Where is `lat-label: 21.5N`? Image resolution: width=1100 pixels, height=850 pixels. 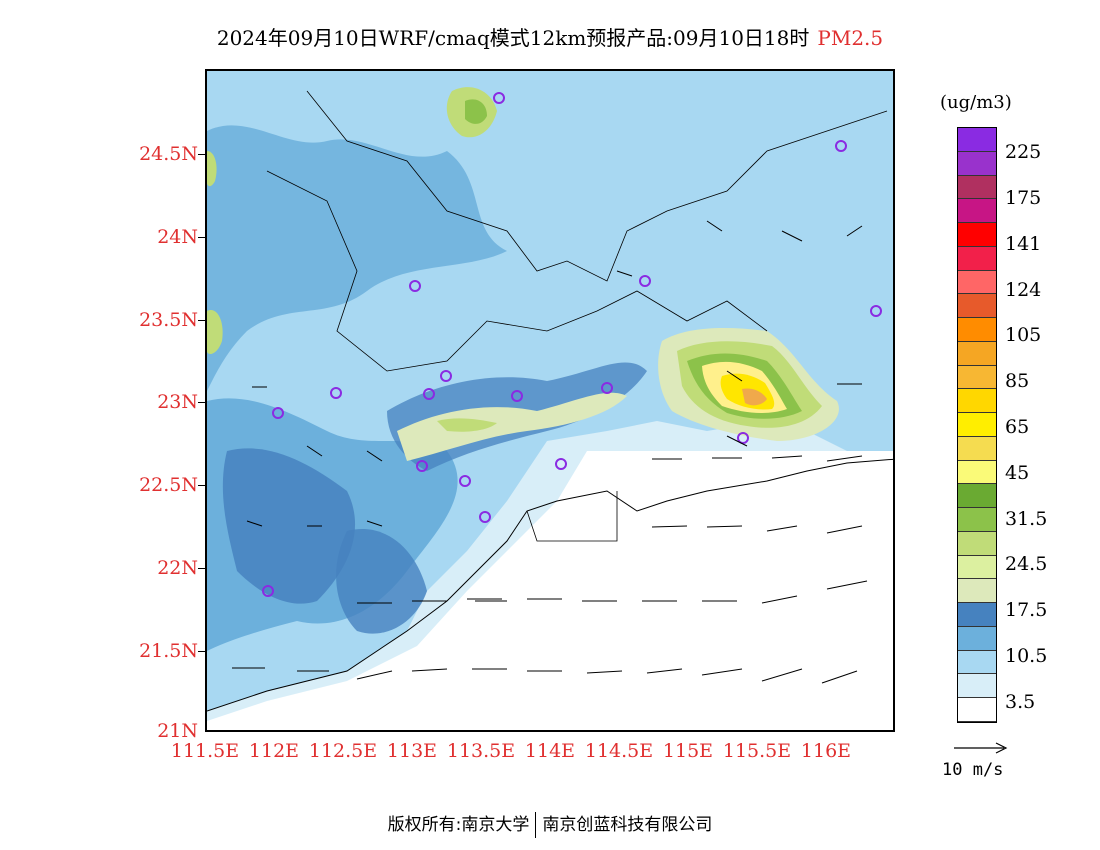 lat-label: 21.5N is located at coordinates (168, 651).